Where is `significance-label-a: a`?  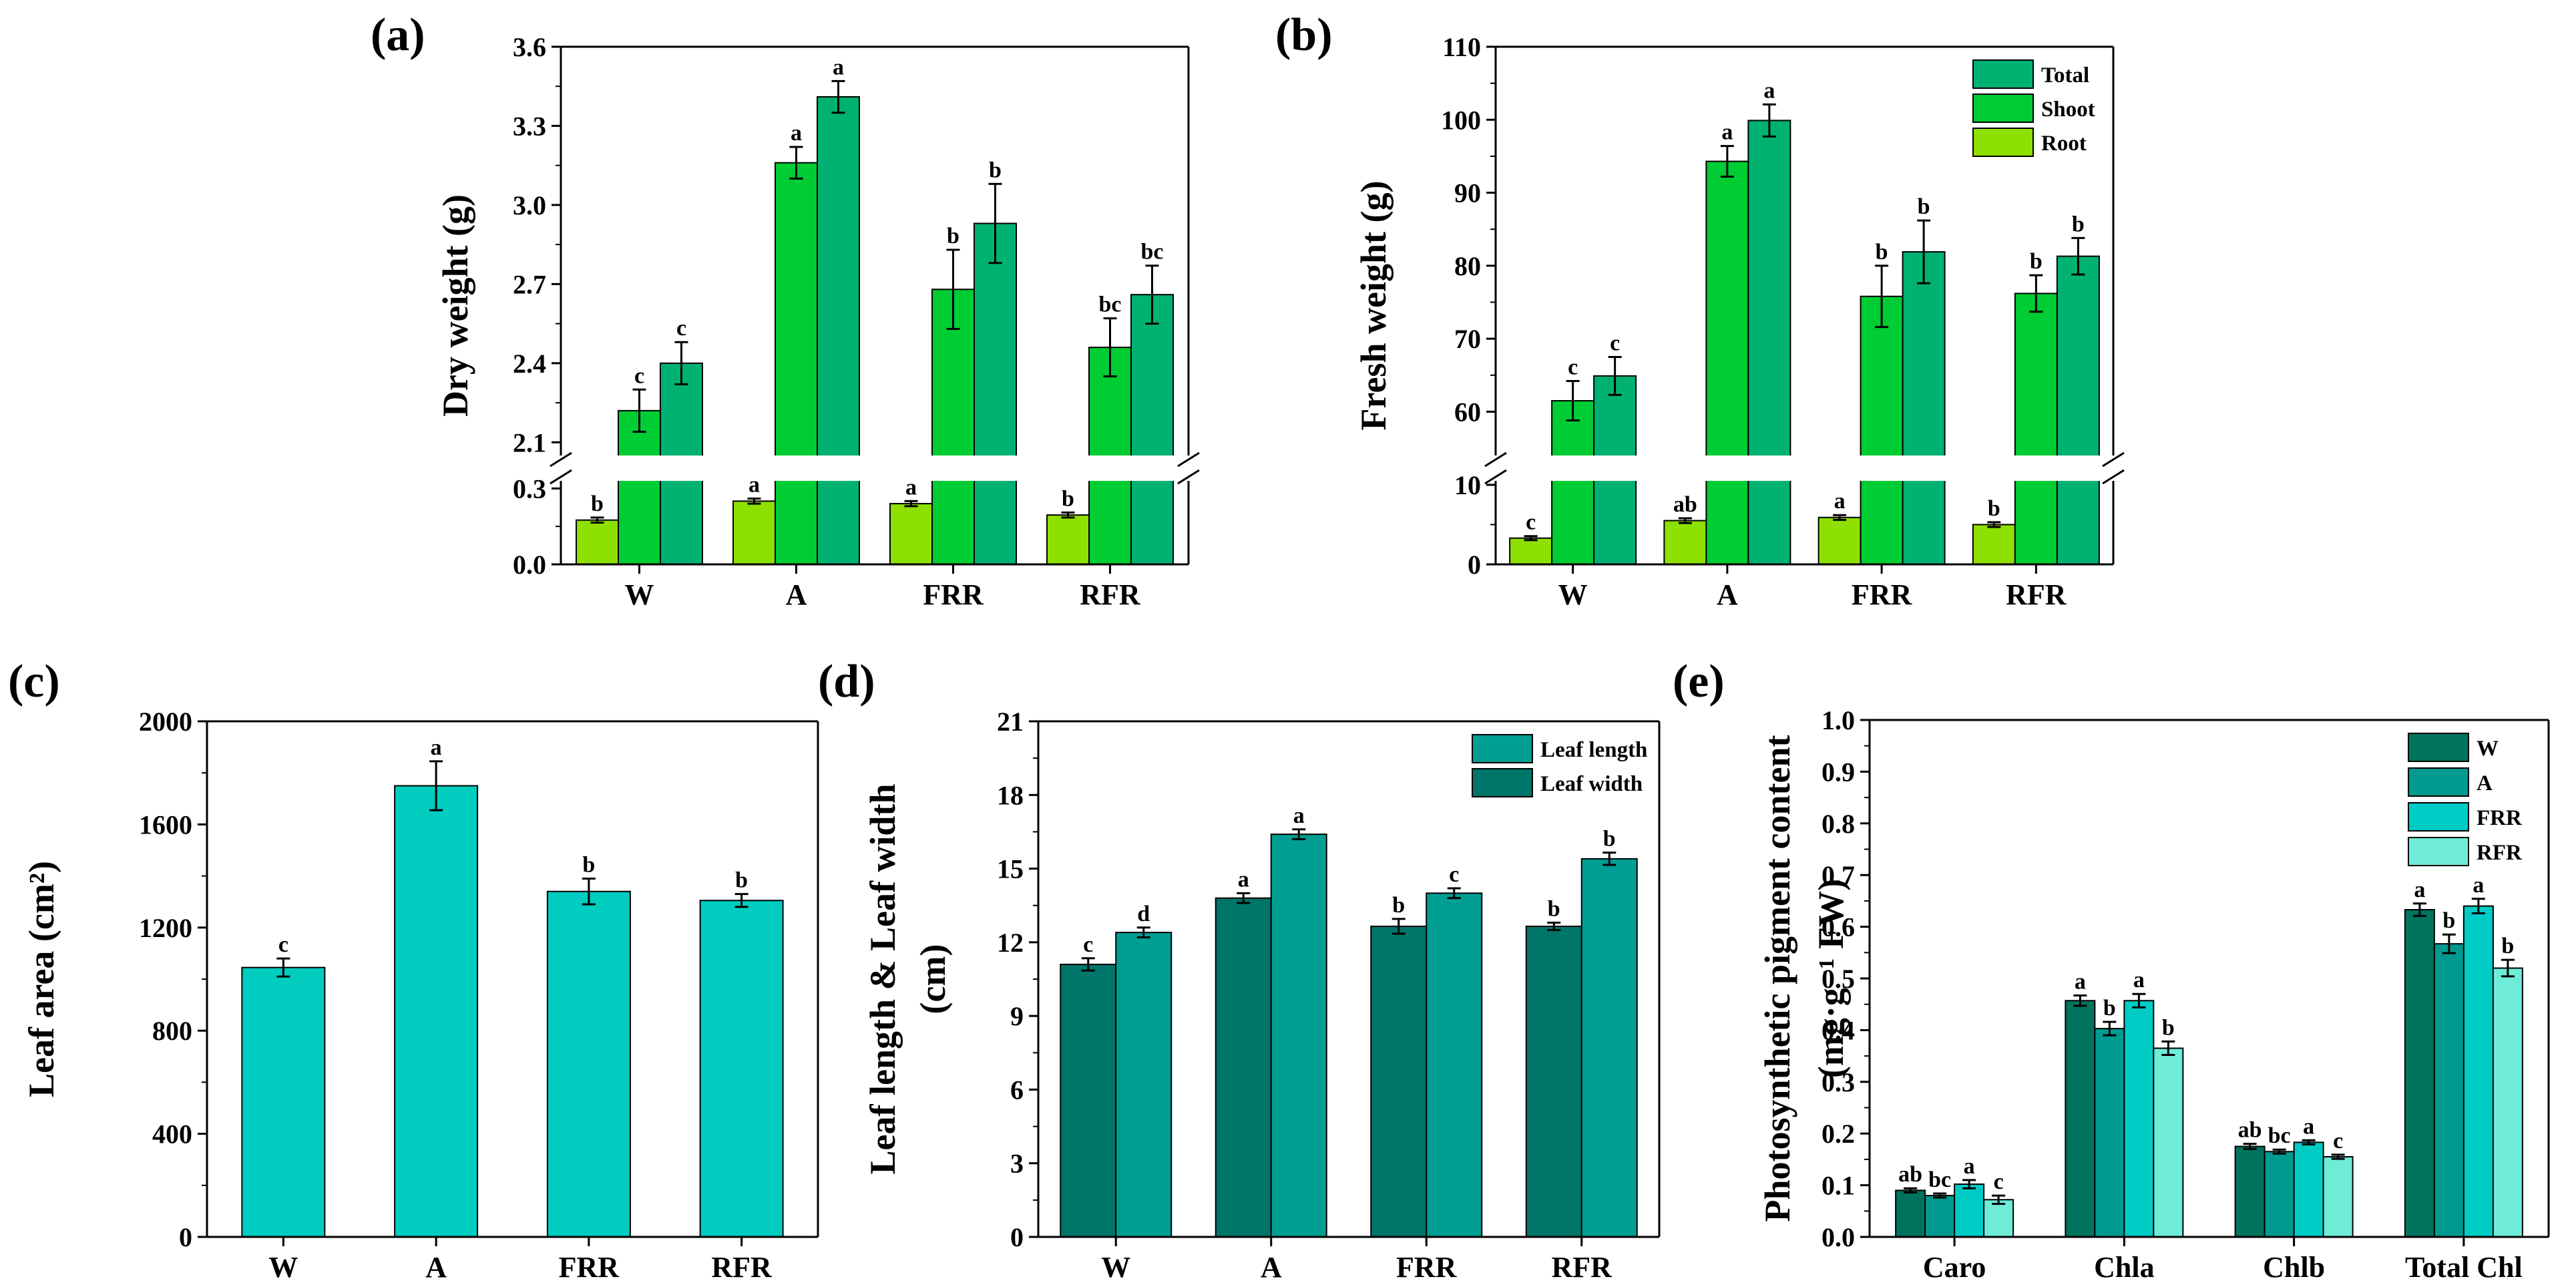
significance-label-a: a is located at coordinates (838, 67).